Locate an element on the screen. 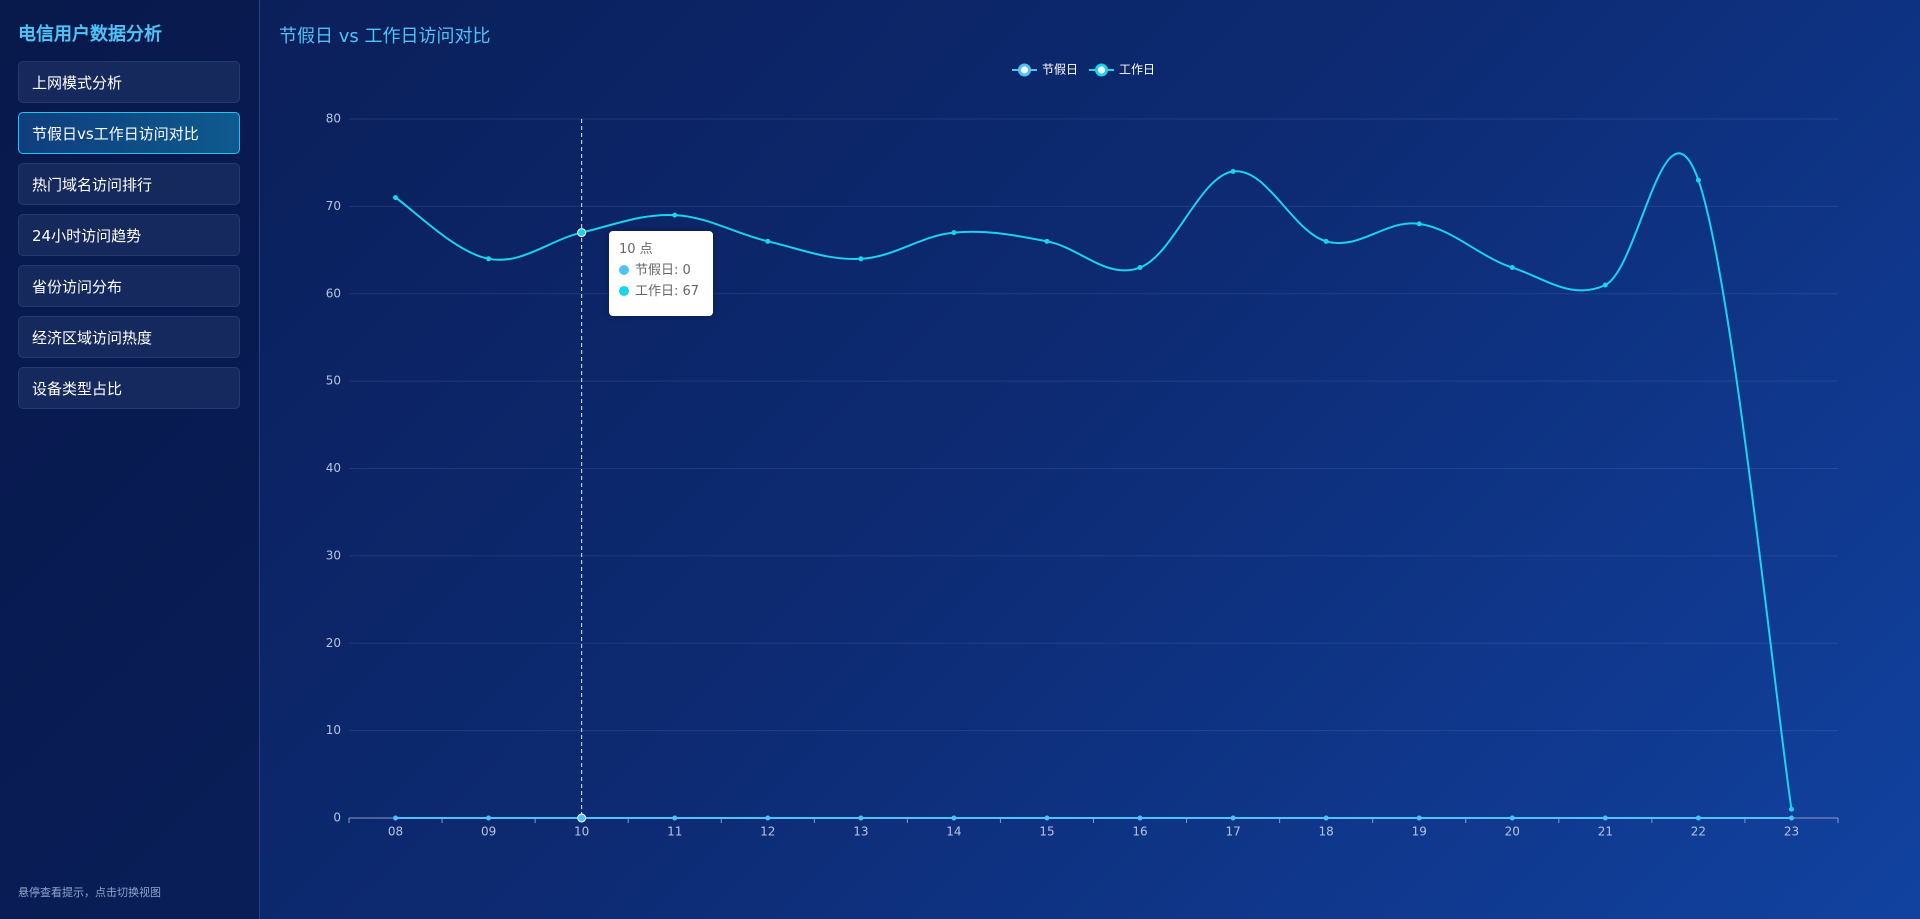 The width and height of the screenshot is (1920, 919). tooltip: 10 点节假日: 0 工作日: 67 is located at coordinates (661, 273).